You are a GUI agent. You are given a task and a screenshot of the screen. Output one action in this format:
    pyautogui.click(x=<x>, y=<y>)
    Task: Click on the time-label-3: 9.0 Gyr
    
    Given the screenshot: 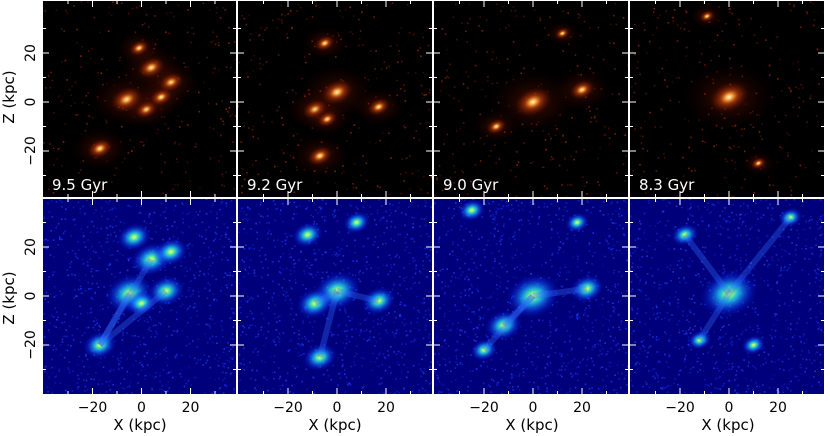 What is the action you would take?
    pyautogui.click(x=471, y=185)
    